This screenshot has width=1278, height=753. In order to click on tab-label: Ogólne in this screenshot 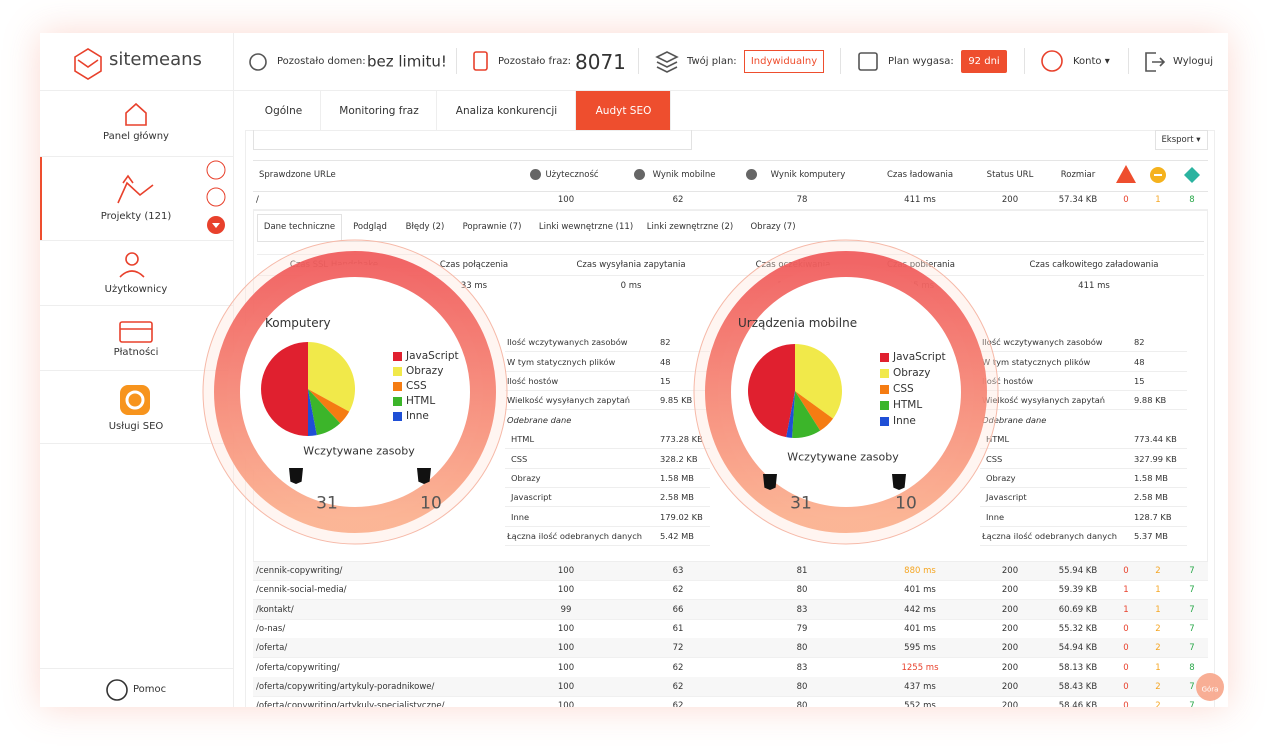, I will do `click(283, 110)`.